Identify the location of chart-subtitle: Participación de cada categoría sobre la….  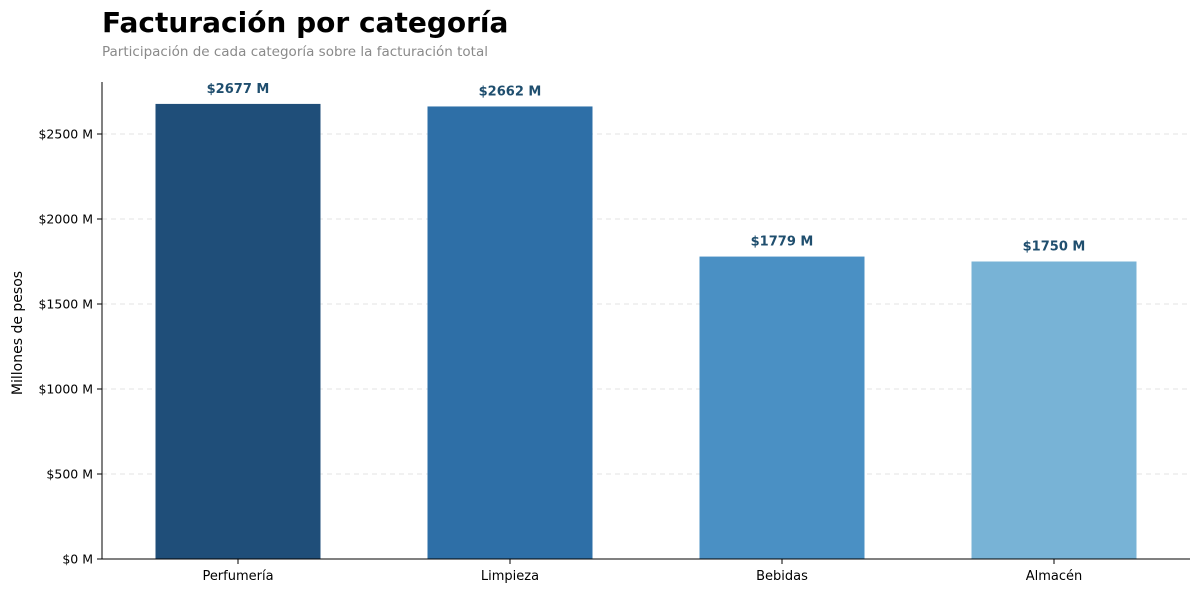
(295, 52).